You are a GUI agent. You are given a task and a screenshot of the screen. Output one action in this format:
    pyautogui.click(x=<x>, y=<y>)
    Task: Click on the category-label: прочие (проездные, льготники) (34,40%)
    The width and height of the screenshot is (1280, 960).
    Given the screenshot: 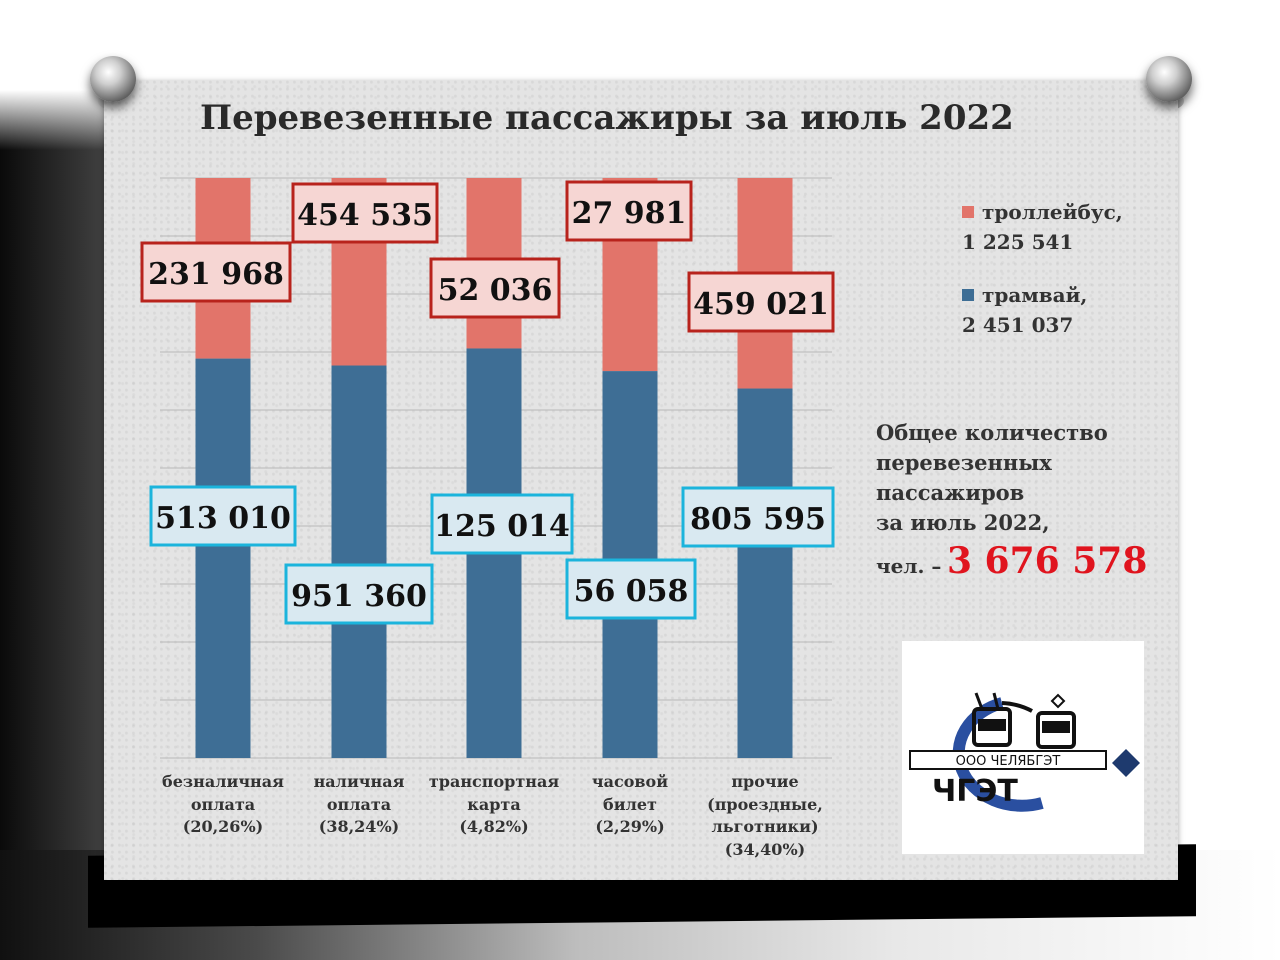 What is the action you would take?
    pyautogui.click(x=765, y=816)
    